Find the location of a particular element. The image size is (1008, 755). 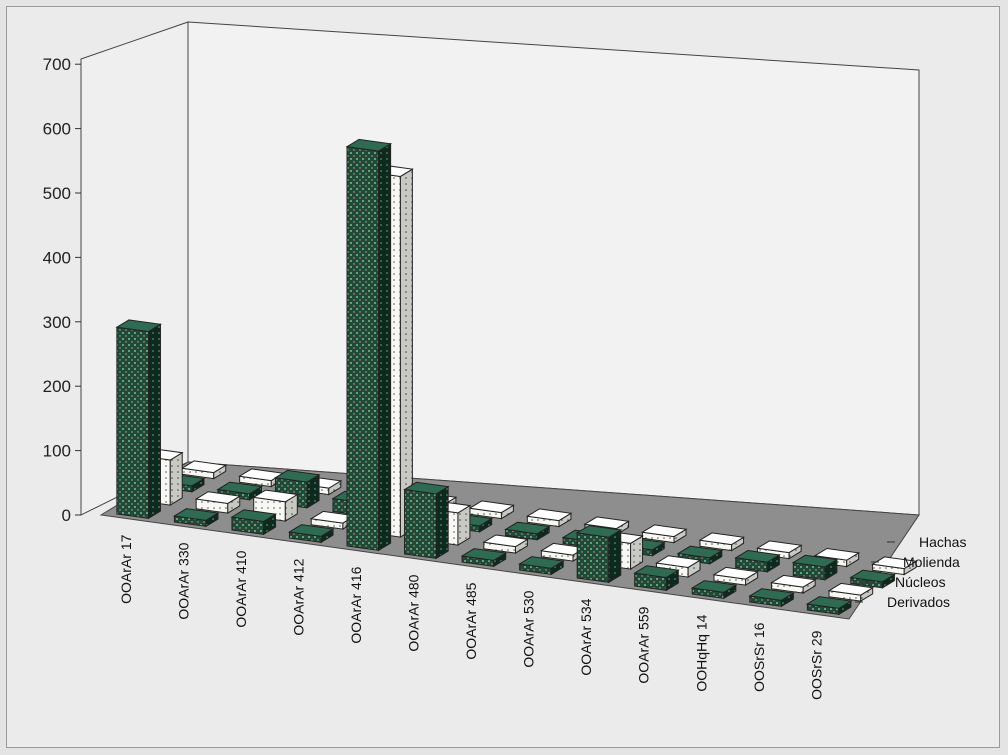

category-label: OOSrSr 16 is located at coordinates (759, 656).